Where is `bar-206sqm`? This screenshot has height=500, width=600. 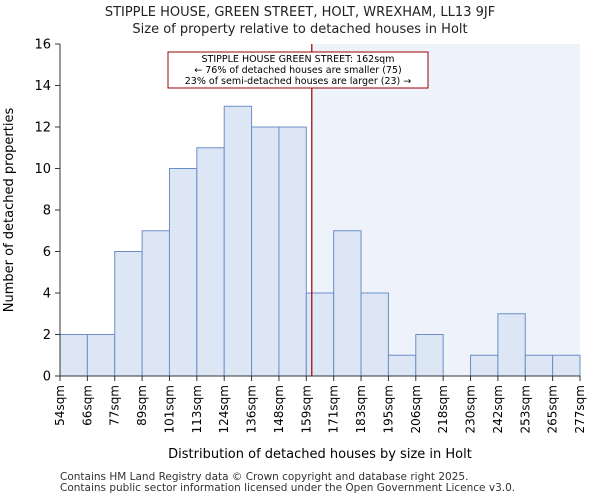 bar-206sqm is located at coordinates (429, 355).